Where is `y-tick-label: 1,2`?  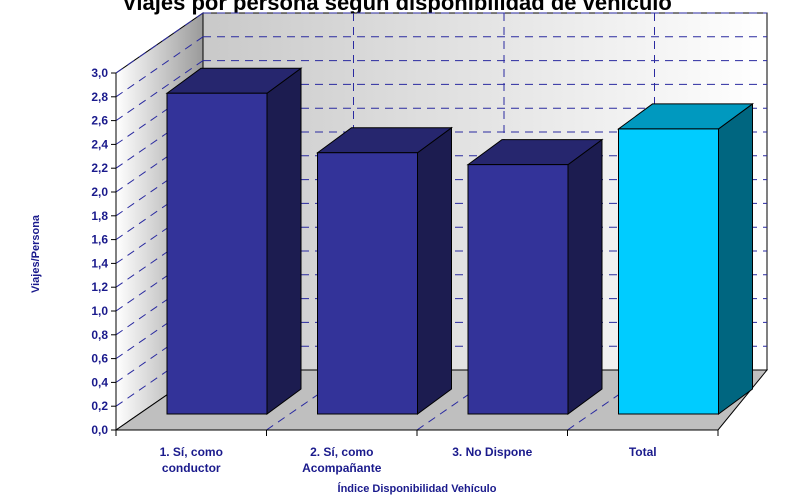
y-tick-label: 1,2 is located at coordinates (99, 287).